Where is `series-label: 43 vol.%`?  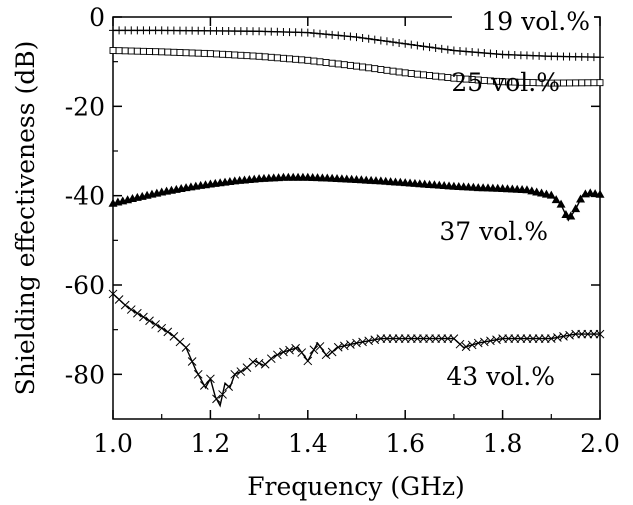 series-label: 43 vol.% is located at coordinates (500, 376).